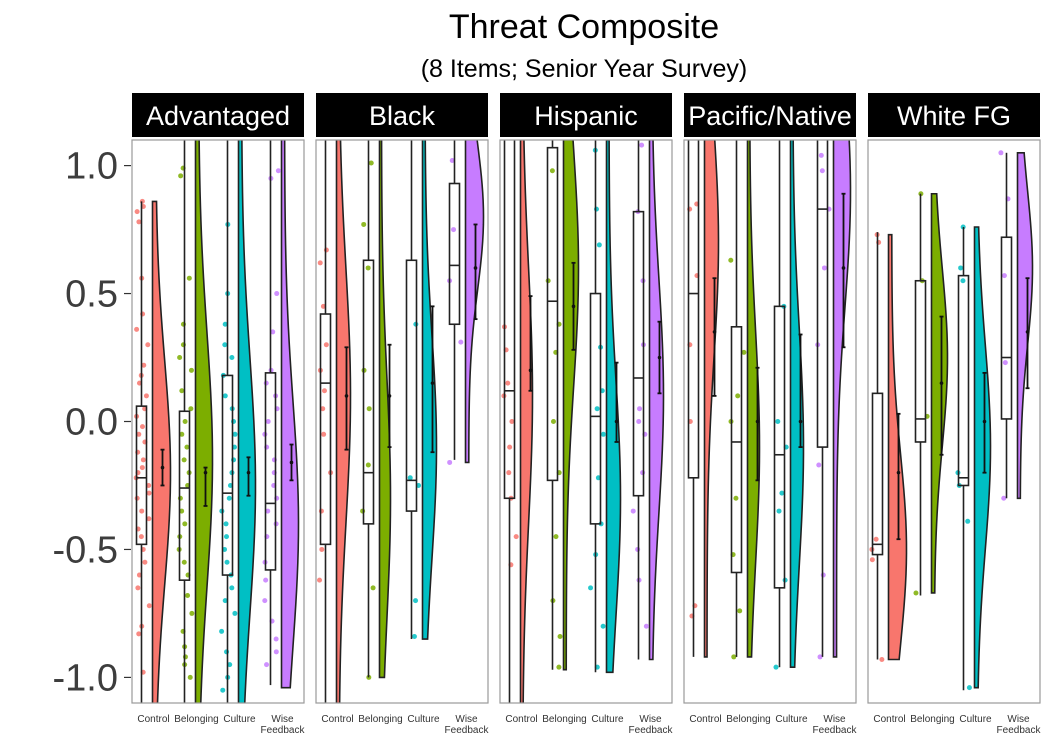 The image size is (1050, 750). I want to click on y-tick-label: 0.5, so click(91, 295).